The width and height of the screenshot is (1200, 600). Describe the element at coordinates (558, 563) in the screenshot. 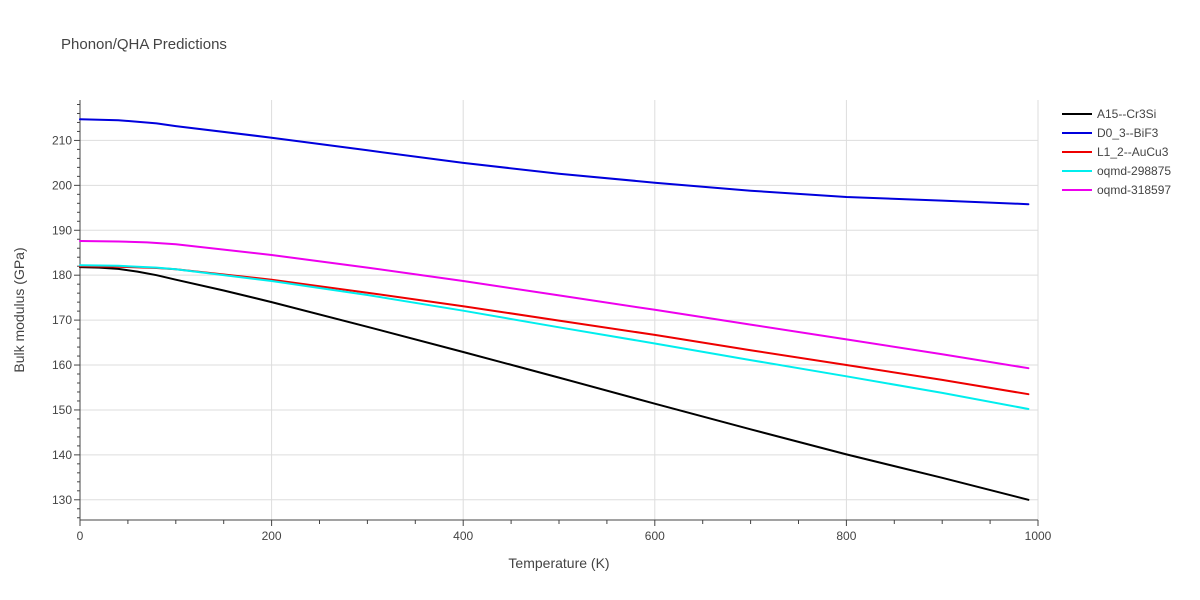

I see `x-axis-title: Temperature (K)` at that location.